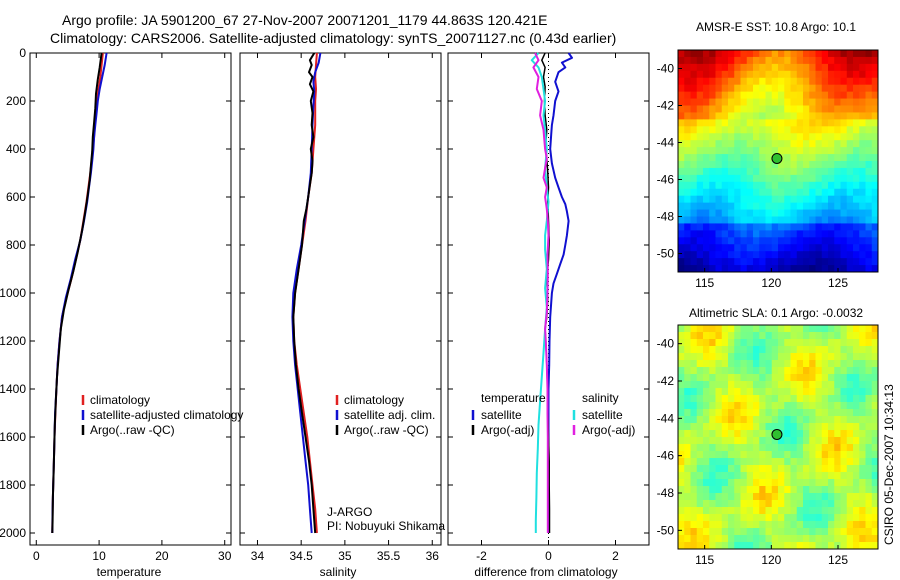 Image resolution: width=900 pixels, height=580 pixels. I want to click on map-x-tick-label: 115, so click(704, 560).